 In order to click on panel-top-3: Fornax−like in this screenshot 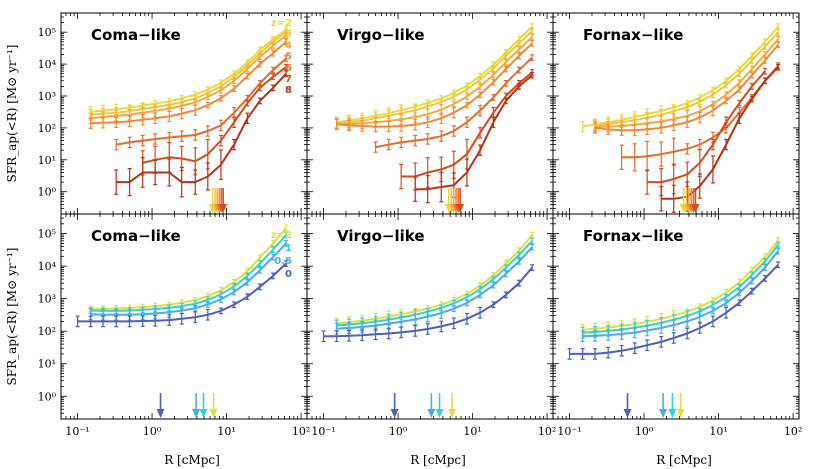, I will do `click(676, 113)`.